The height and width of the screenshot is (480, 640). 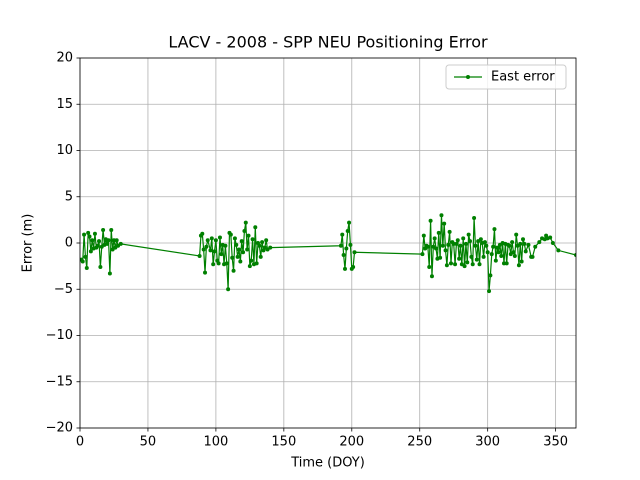 I want to click on y-tick-label: −5, so click(x=63, y=289).